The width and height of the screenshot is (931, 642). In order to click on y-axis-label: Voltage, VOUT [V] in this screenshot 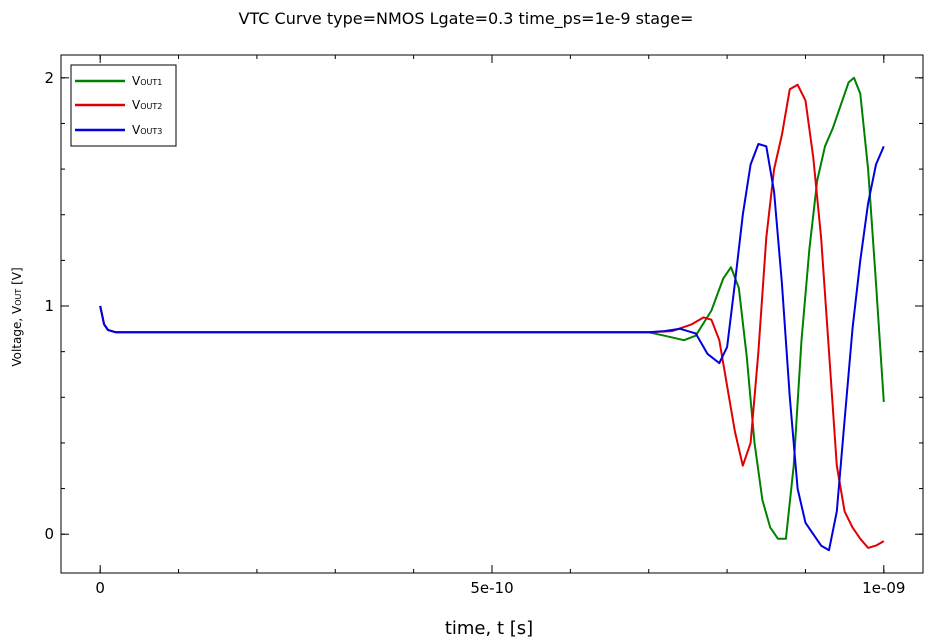, I will do `click(17, 316)`.